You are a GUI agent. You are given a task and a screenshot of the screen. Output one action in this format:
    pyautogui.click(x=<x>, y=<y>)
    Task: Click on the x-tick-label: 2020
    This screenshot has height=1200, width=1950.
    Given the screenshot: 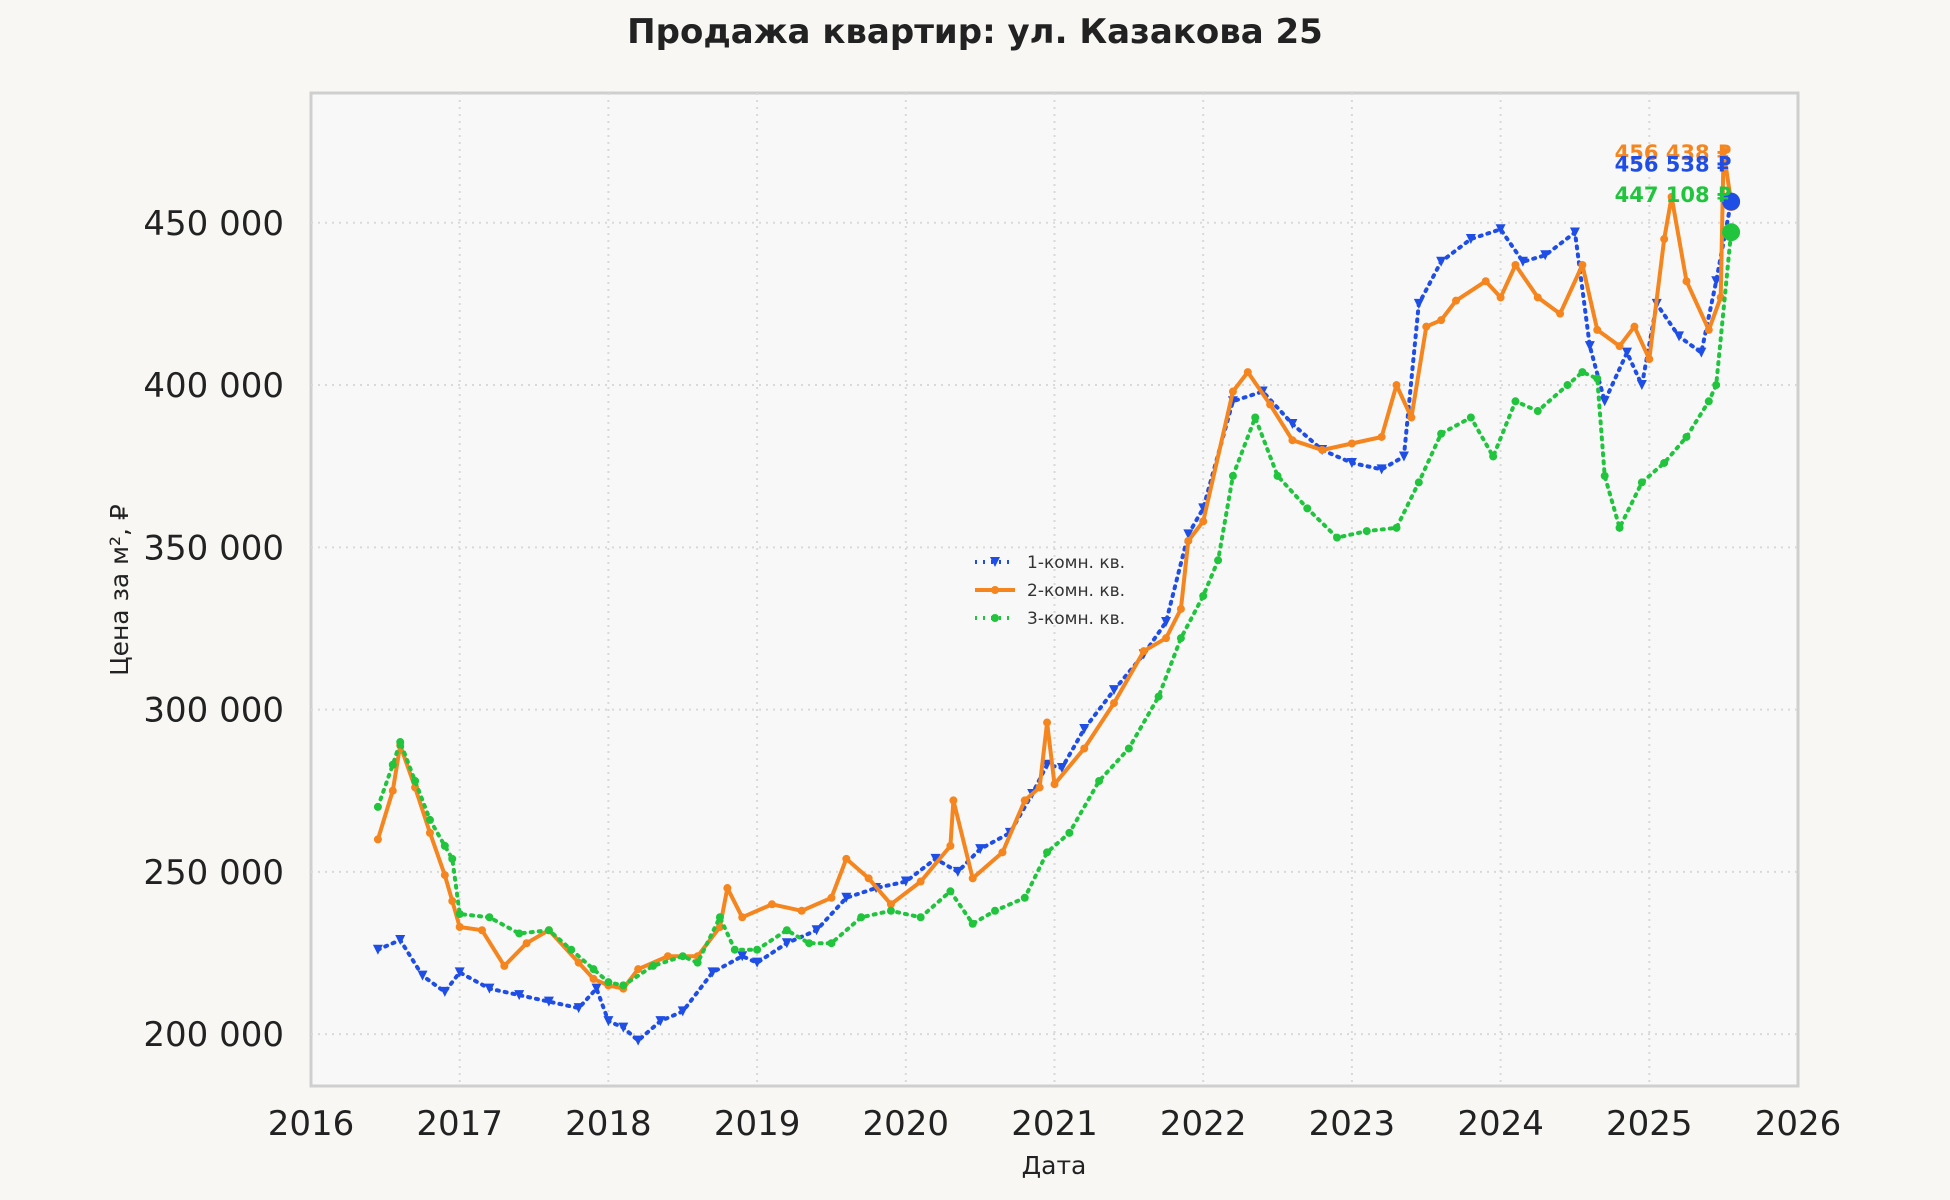 What is the action you would take?
    pyautogui.click(x=906, y=1124)
    